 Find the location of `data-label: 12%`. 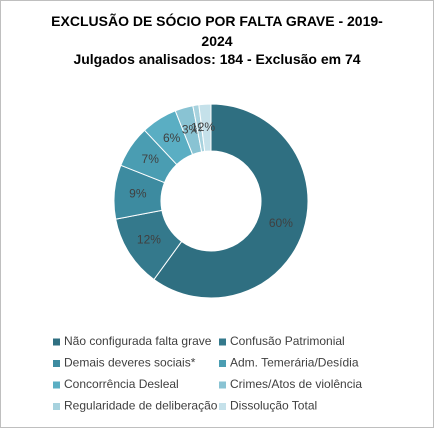

data-label: 12% is located at coordinates (149, 240).